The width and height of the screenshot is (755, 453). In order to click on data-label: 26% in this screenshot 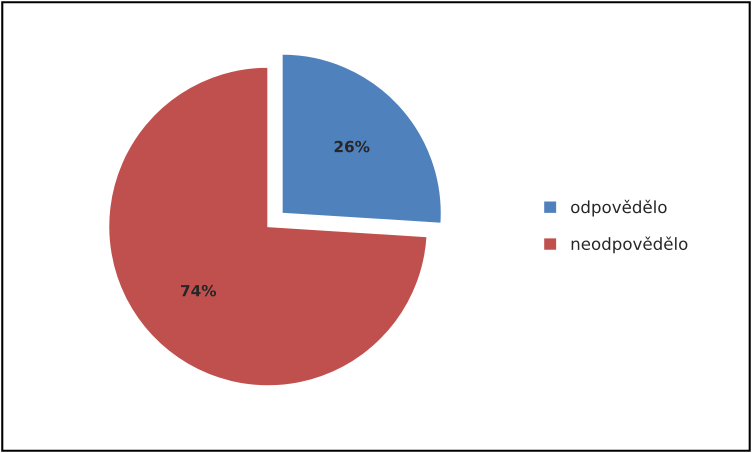, I will do `click(352, 146)`.